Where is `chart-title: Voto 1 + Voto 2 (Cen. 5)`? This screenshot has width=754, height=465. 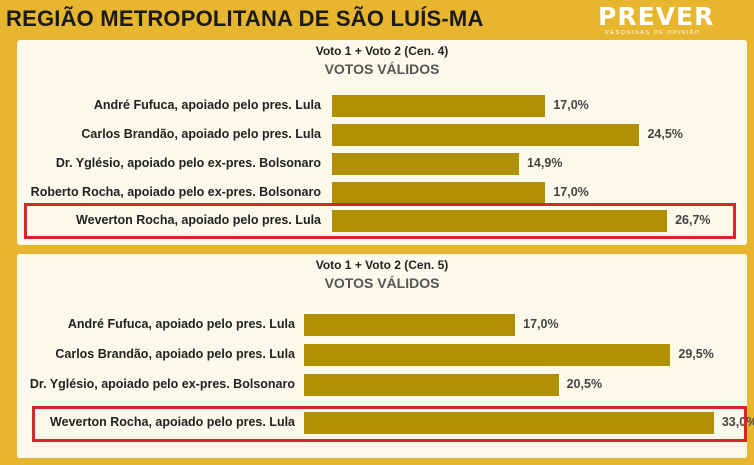 chart-title: Voto 1 + Voto 2 (Cen. 5) is located at coordinates (382, 265).